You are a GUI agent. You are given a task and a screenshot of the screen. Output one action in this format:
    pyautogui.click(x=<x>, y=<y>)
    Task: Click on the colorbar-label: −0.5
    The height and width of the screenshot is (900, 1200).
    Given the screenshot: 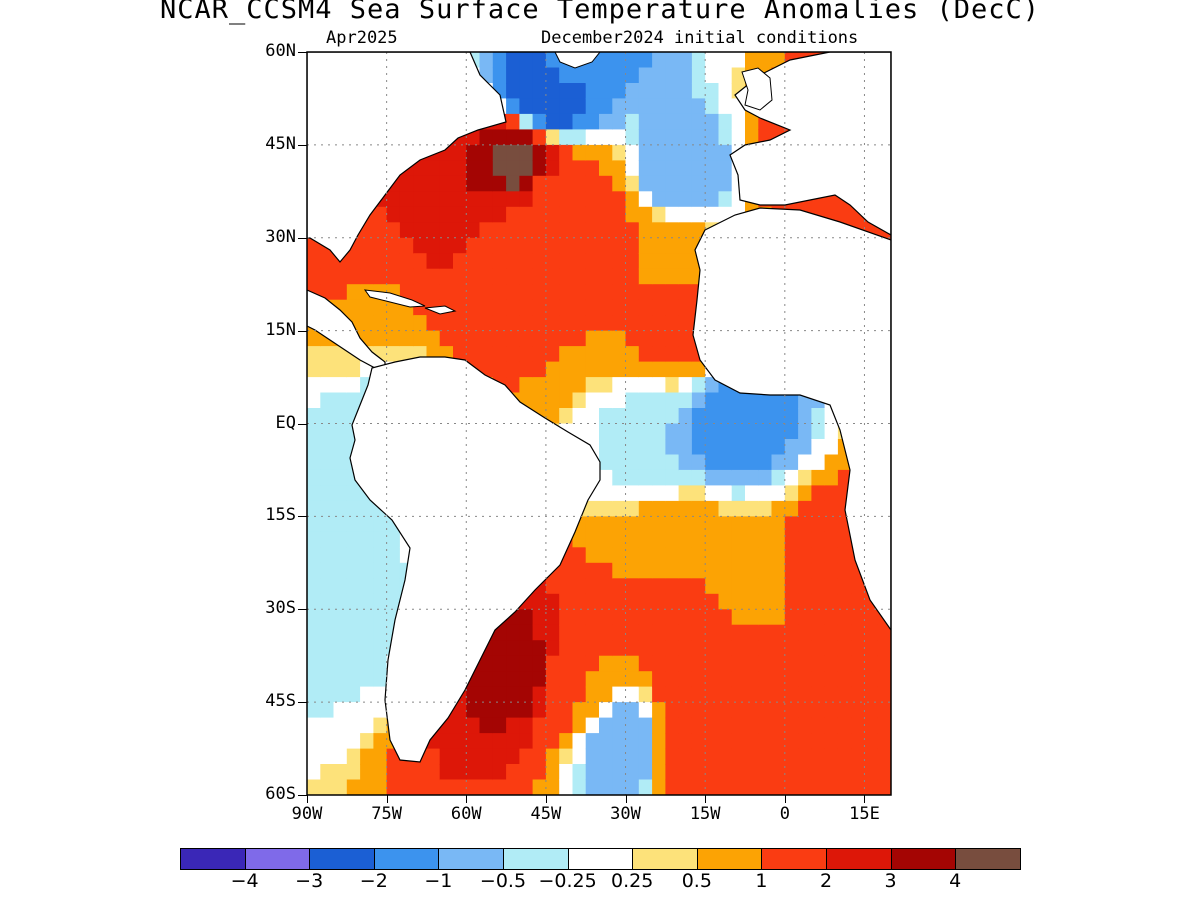 What is the action you would take?
    pyautogui.click(x=503, y=881)
    